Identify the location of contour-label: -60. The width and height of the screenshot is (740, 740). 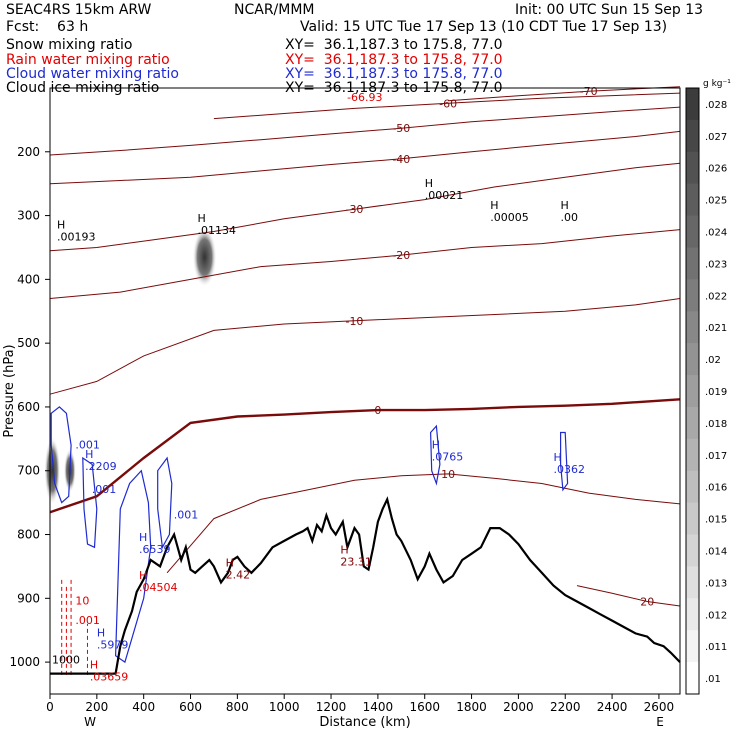
(448, 103).